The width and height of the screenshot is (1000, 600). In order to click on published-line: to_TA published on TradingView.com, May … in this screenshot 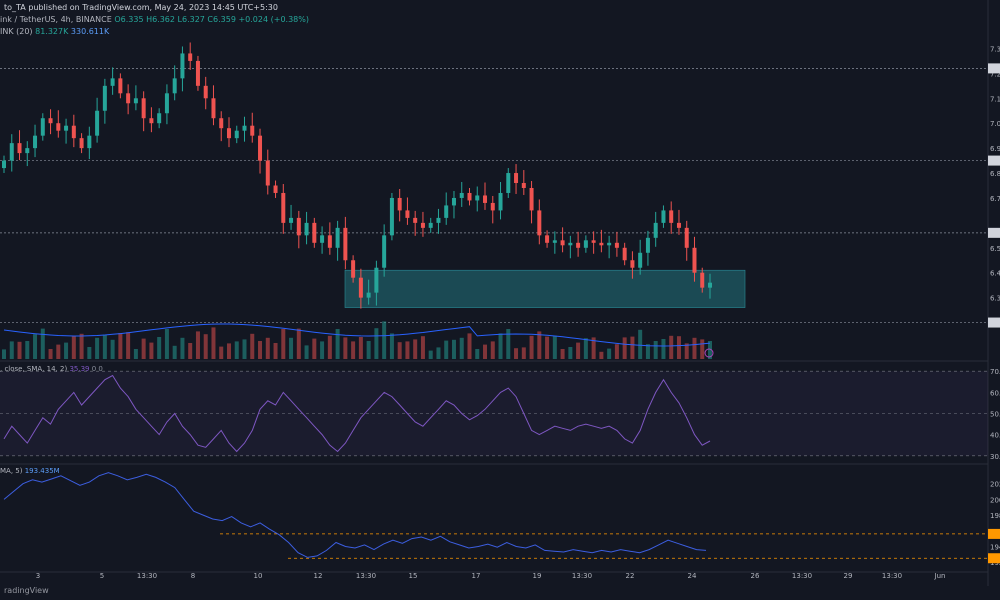, I will do `click(141, 7)`.